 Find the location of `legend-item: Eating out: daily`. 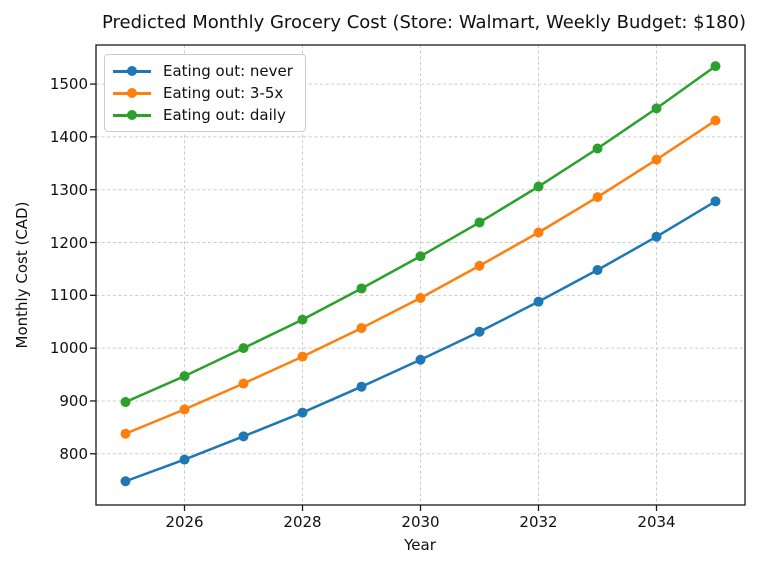

legend-item: Eating out: daily is located at coordinates (204, 115).